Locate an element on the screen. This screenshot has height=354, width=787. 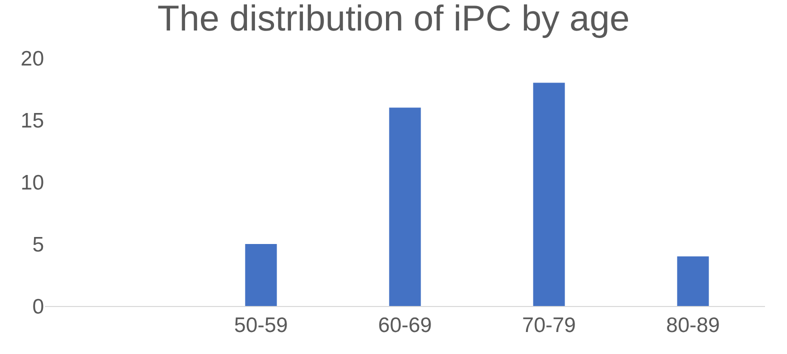
x-tick-label: 70-79 is located at coordinates (549, 326).